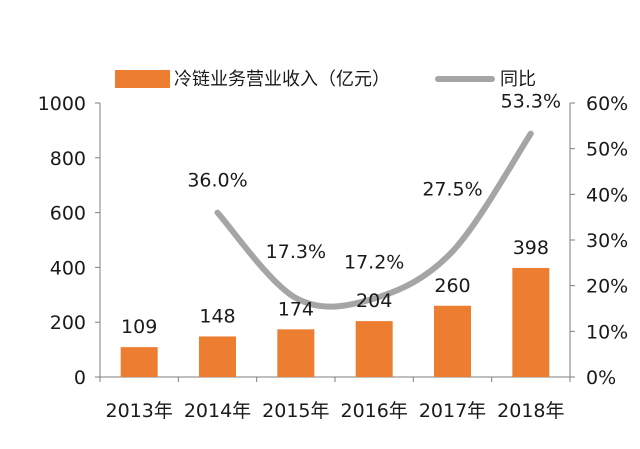  What do you see at coordinates (531, 248) in the screenshot?
I see `bar-value-label: 398` at bounding box center [531, 248].